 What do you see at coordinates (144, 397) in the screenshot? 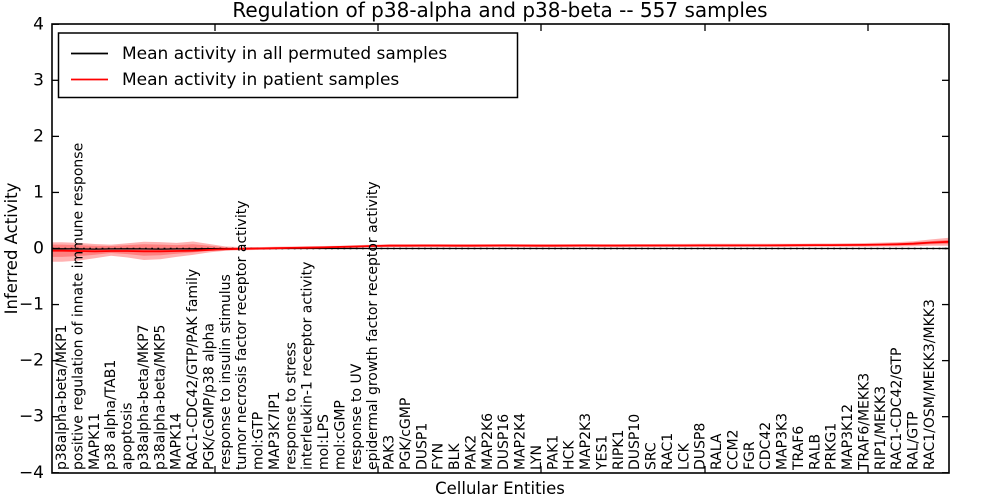
I see `x-tick-label: p38alpha-beta/MKP7` at bounding box center [144, 397].